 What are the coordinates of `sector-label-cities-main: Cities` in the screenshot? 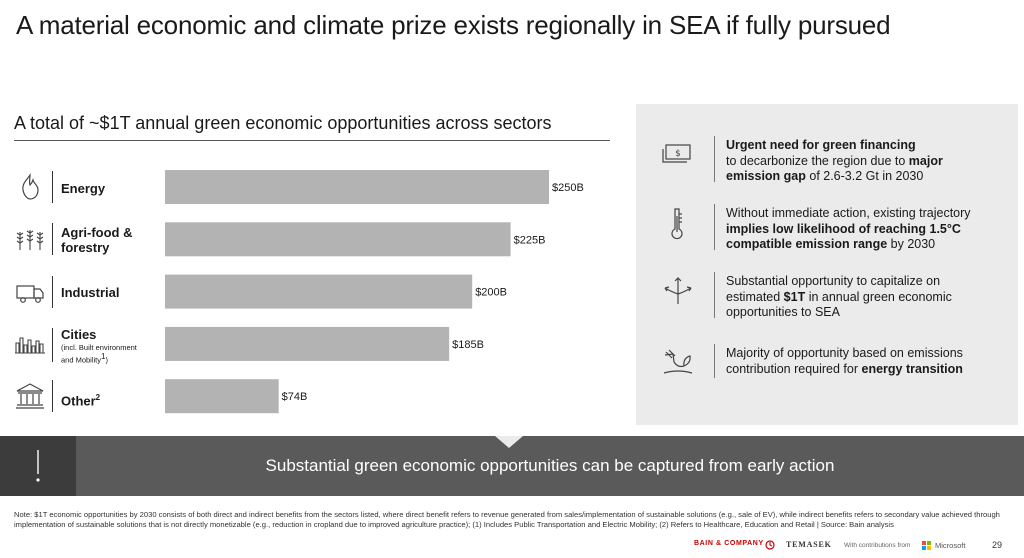 It's located at (79, 334).